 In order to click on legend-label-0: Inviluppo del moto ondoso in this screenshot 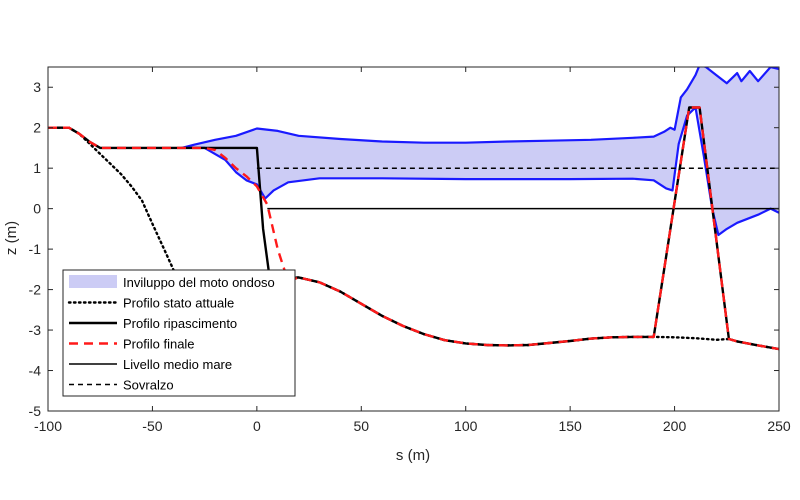, I will do `click(199, 282)`.